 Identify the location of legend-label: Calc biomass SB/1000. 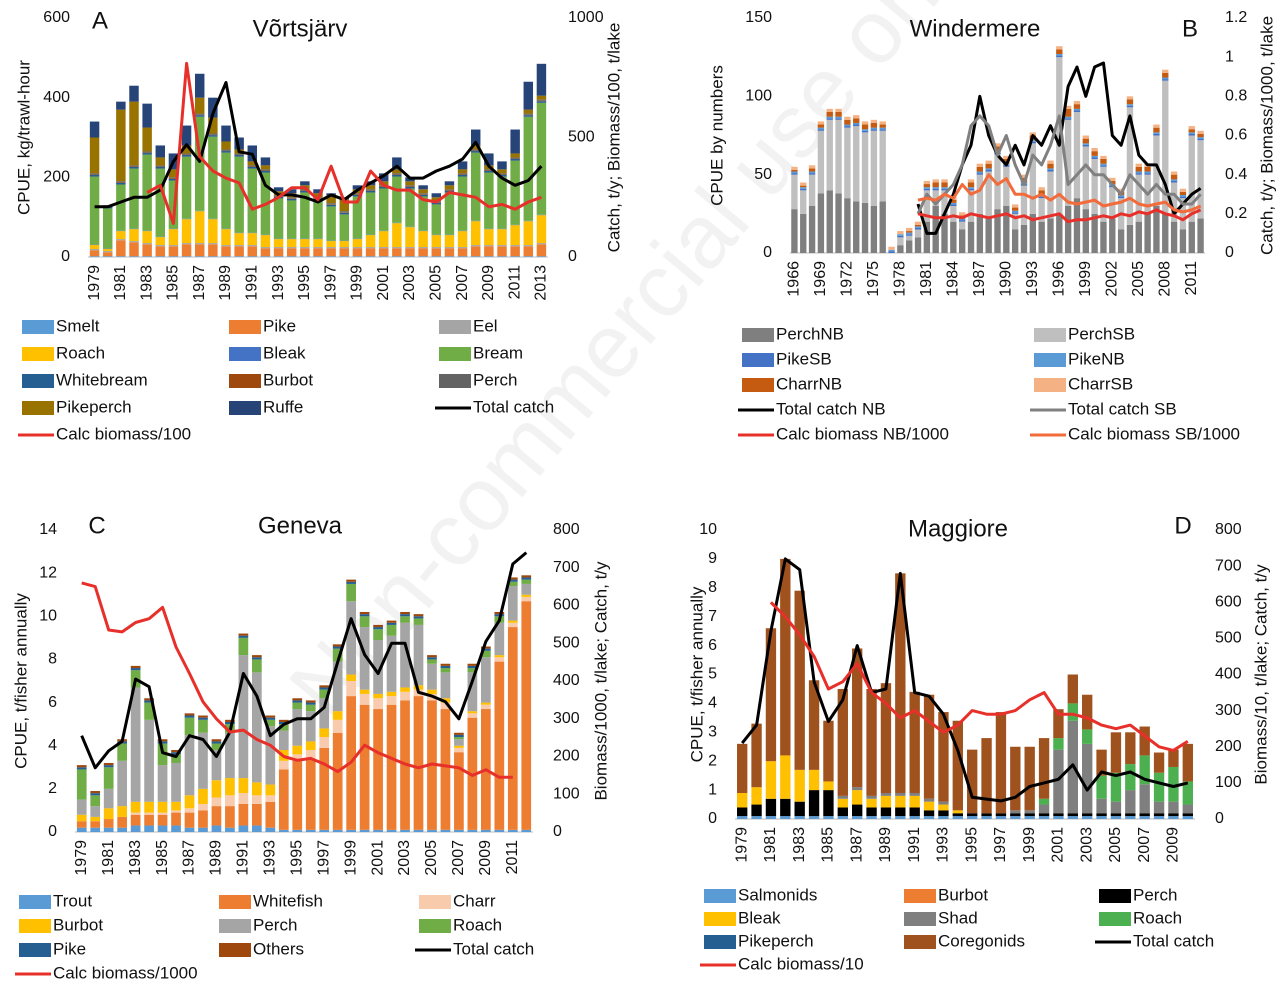
(1154, 433).